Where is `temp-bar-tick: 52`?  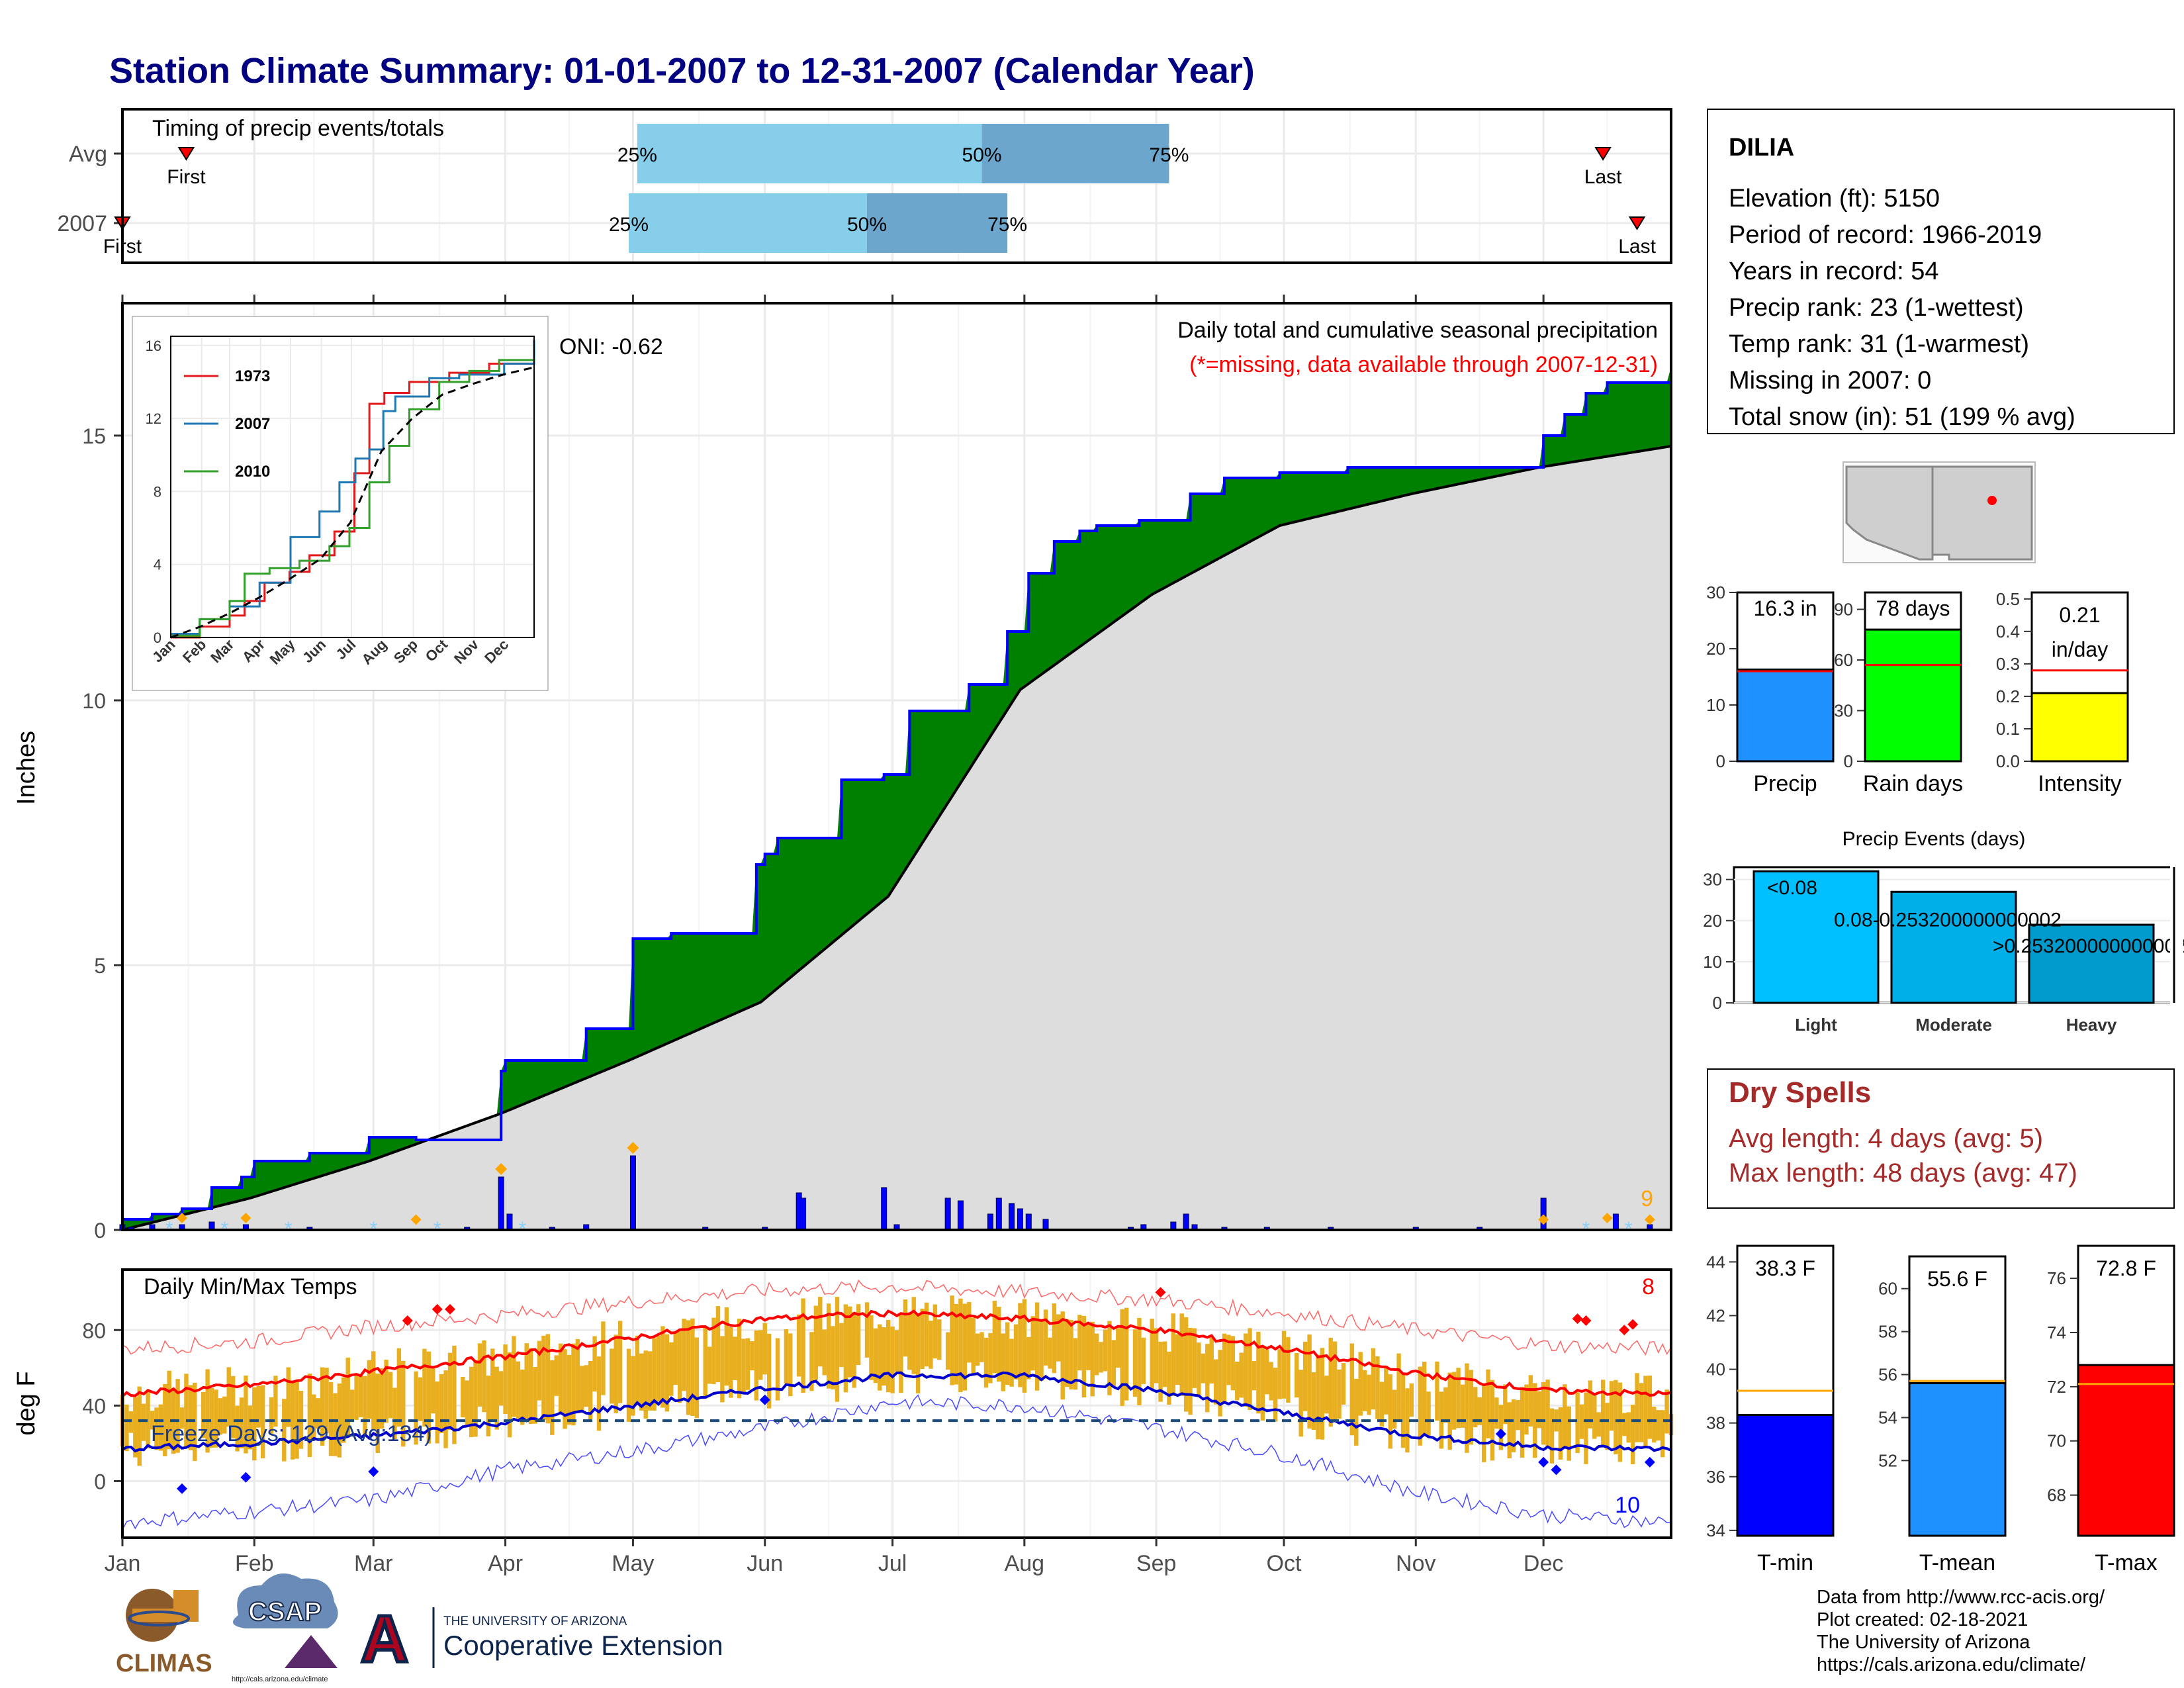 temp-bar-tick: 52 is located at coordinates (1888, 1460).